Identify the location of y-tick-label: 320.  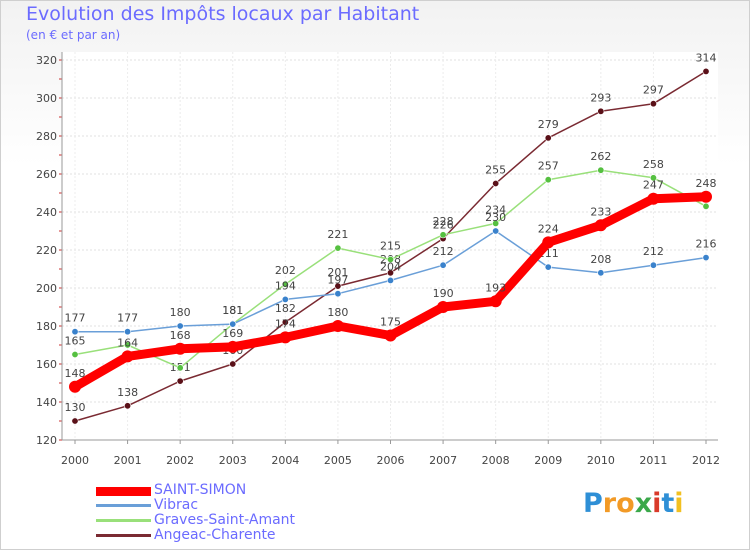
(46, 60).